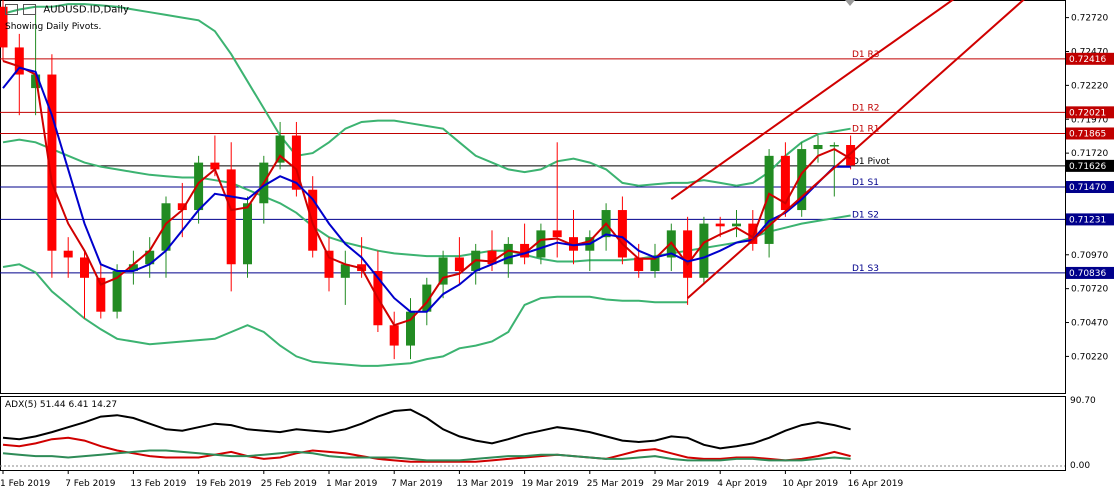  I want to click on pivot-name: D1 S1, so click(865, 183).